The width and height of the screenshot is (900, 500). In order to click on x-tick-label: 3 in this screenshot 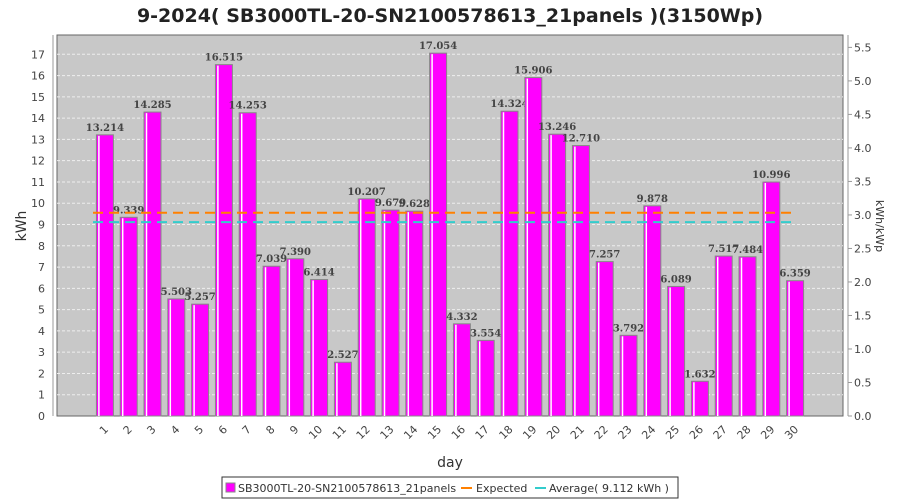, I will do `click(151, 430)`.